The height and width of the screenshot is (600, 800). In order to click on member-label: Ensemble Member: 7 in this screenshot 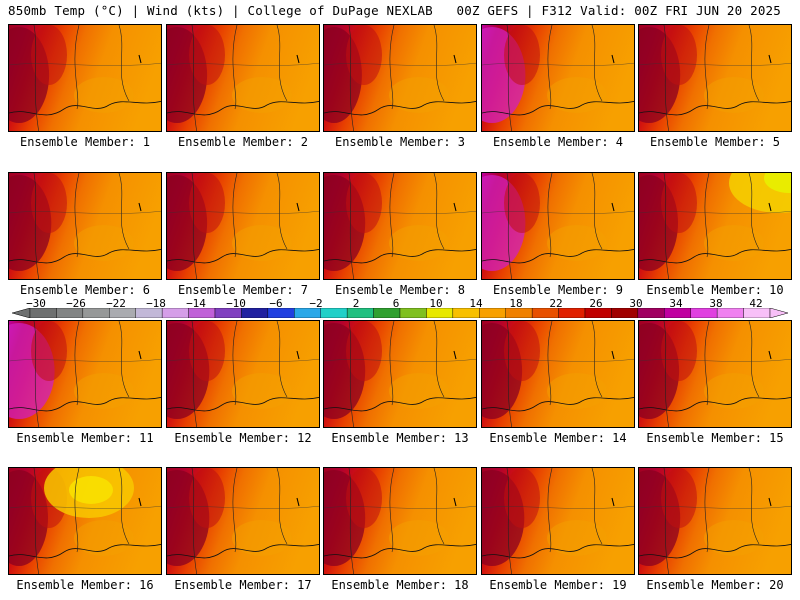, I will do `click(243, 290)`.